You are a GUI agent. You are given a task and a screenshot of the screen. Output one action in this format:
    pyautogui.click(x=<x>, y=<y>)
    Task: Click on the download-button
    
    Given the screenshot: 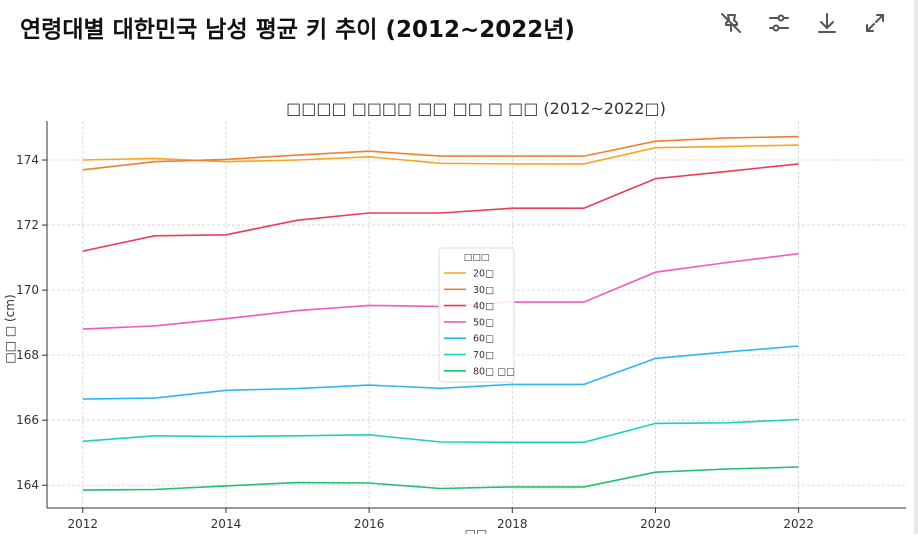 What is the action you would take?
    pyautogui.click(x=827, y=23)
    